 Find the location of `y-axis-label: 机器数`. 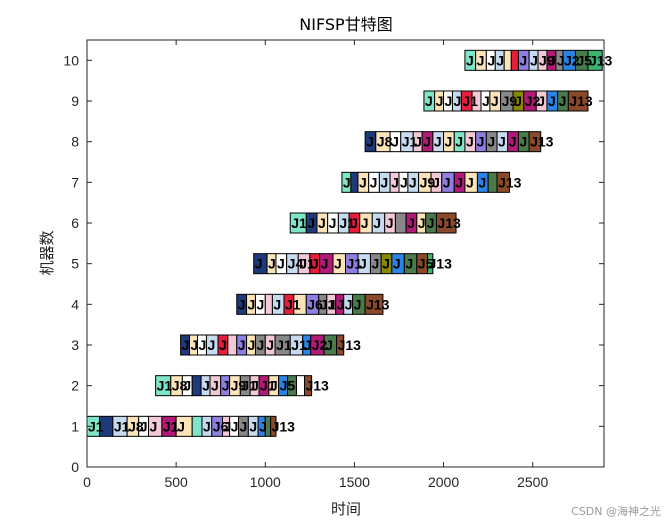

y-axis-label: 机器数 is located at coordinates (47, 252).